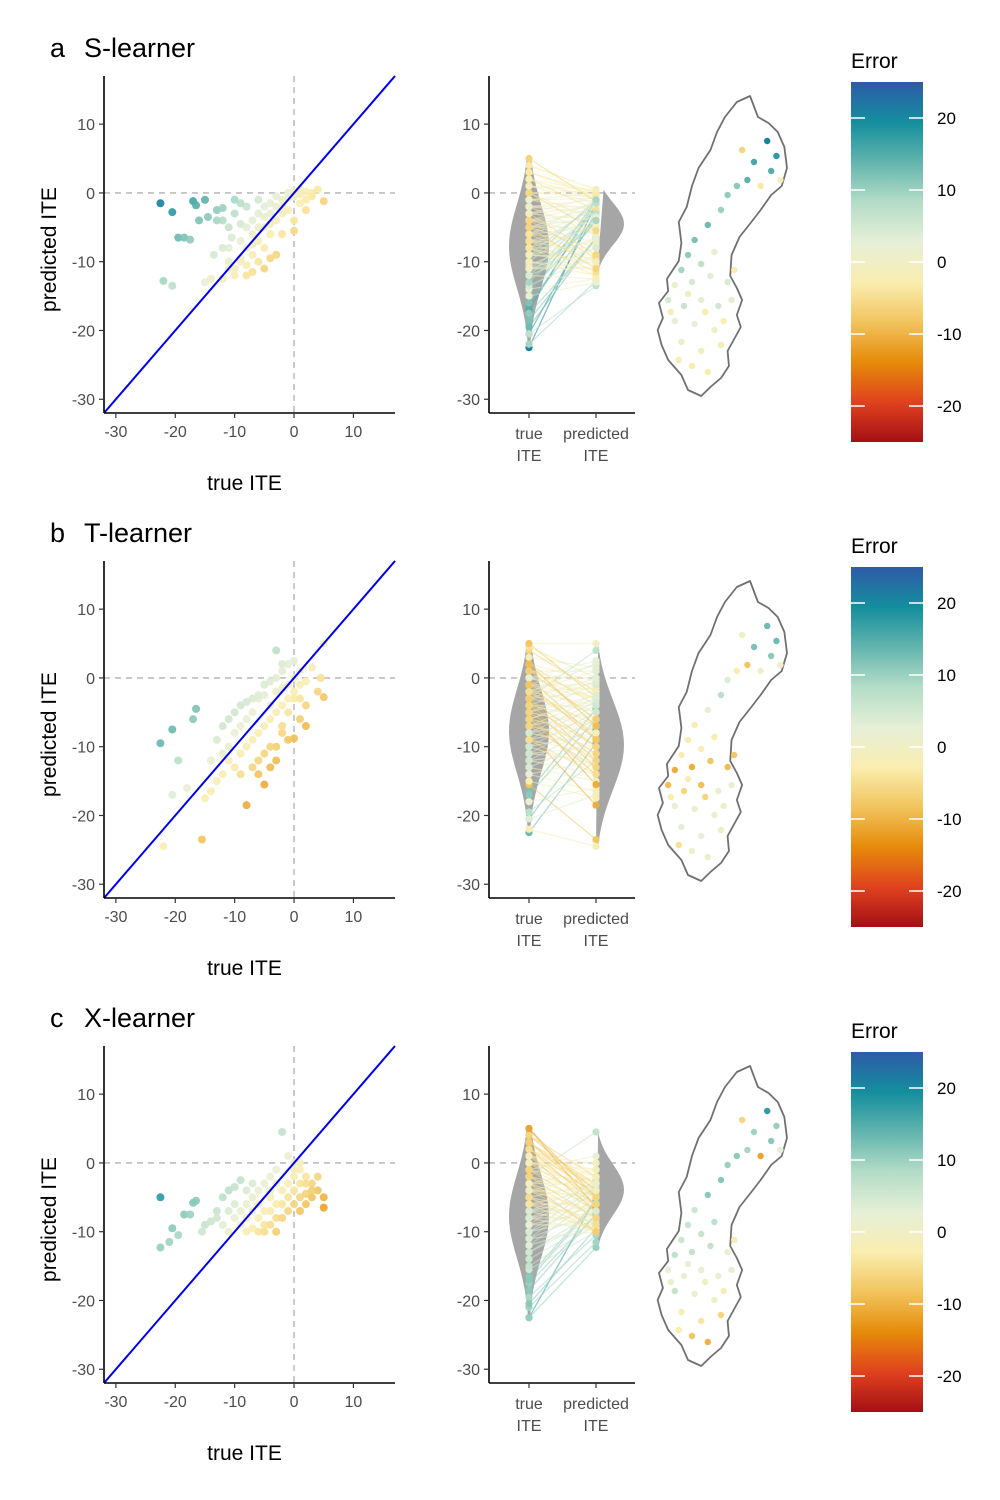  What do you see at coordinates (596, 434) in the screenshot?
I see `category-label-predicted: predicted` at bounding box center [596, 434].